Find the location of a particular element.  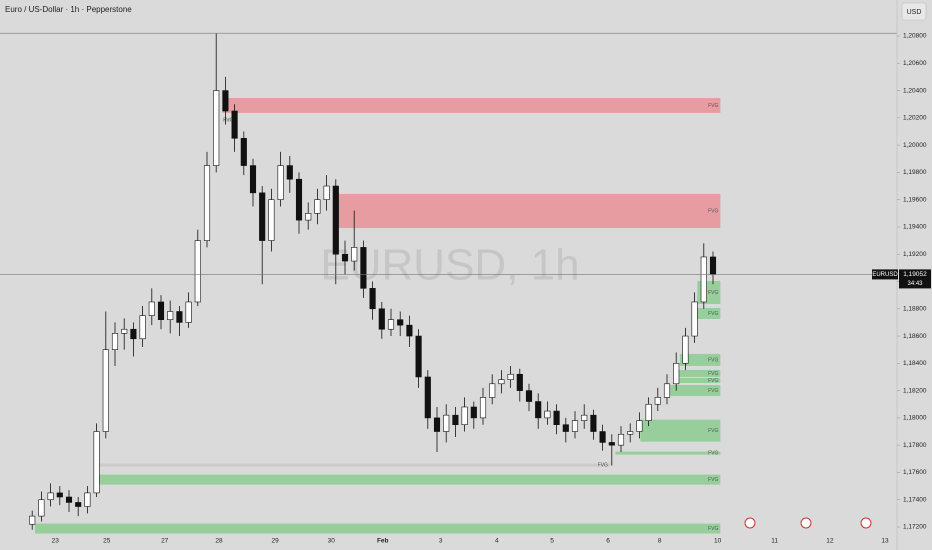

price-label: 1,19052 is located at coordinates (915, 274).